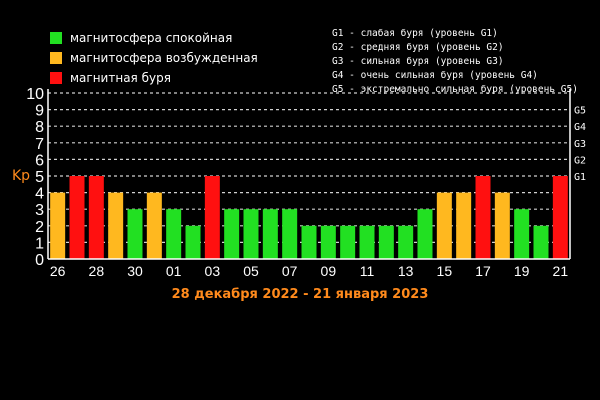 This screenshot has height=400, width=600. Describe the element at coordinates (39, 260) in the screenshot. I see `y-tick-label: 0` at that location.